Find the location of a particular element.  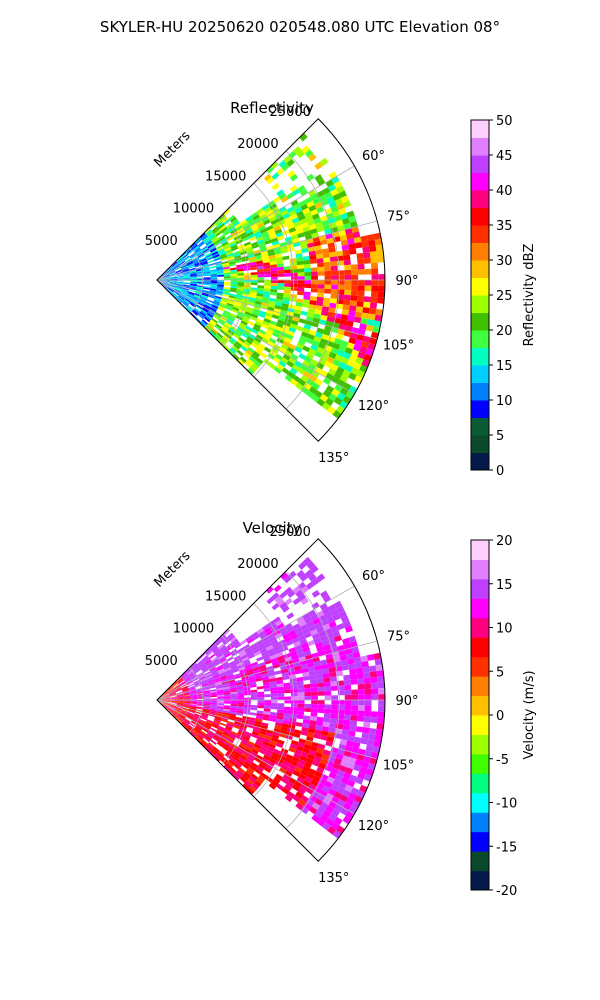

colorbar-tick-label: 0 is located at coordinates (500, 471).